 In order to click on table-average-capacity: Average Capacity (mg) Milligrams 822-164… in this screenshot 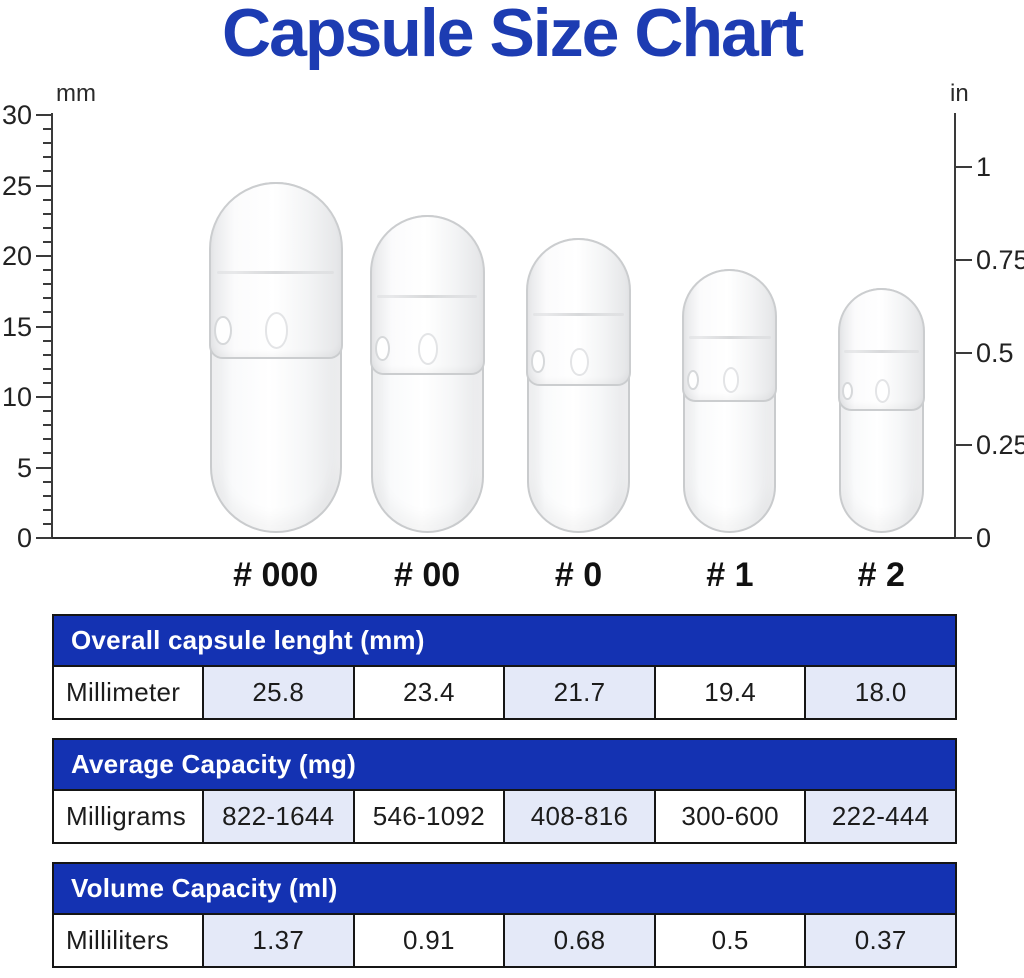, I will do `click(504, 791)`.